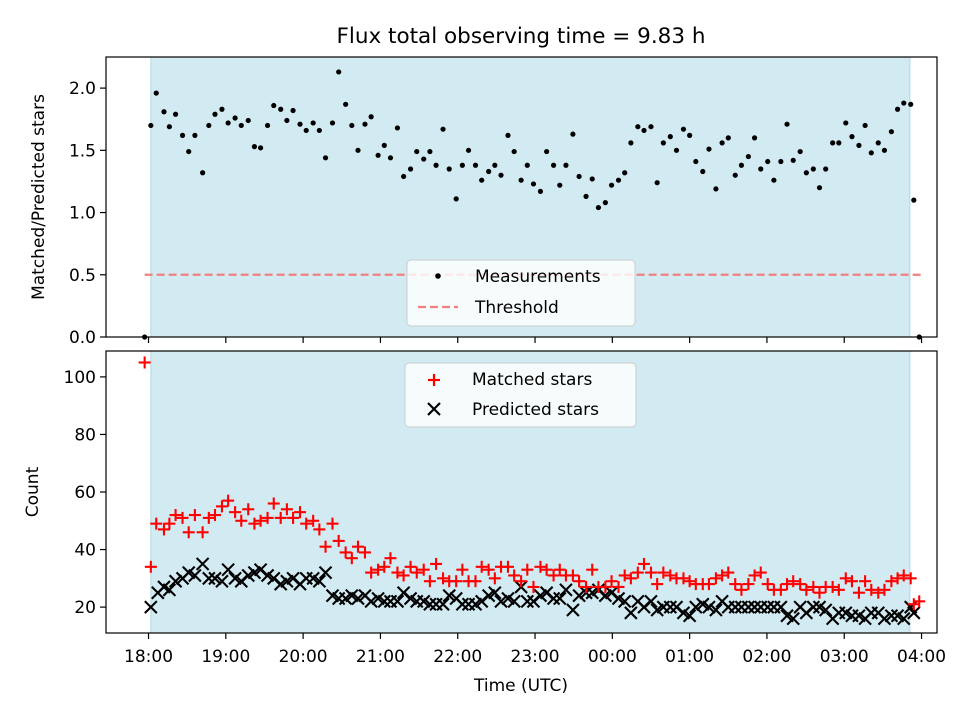 This screenshot has height=724, width=960. Describe the element at coordinates (380, 657) in the screenshot. I see `bottom-xtick-label: 21:00` at that location.